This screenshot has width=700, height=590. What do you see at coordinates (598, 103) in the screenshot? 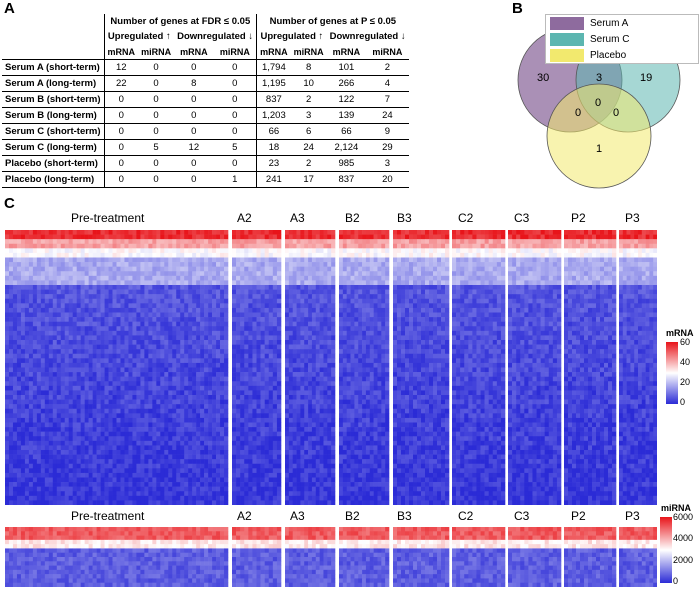
I see `venn-count-all: 0` at bounding box center [598, 103].